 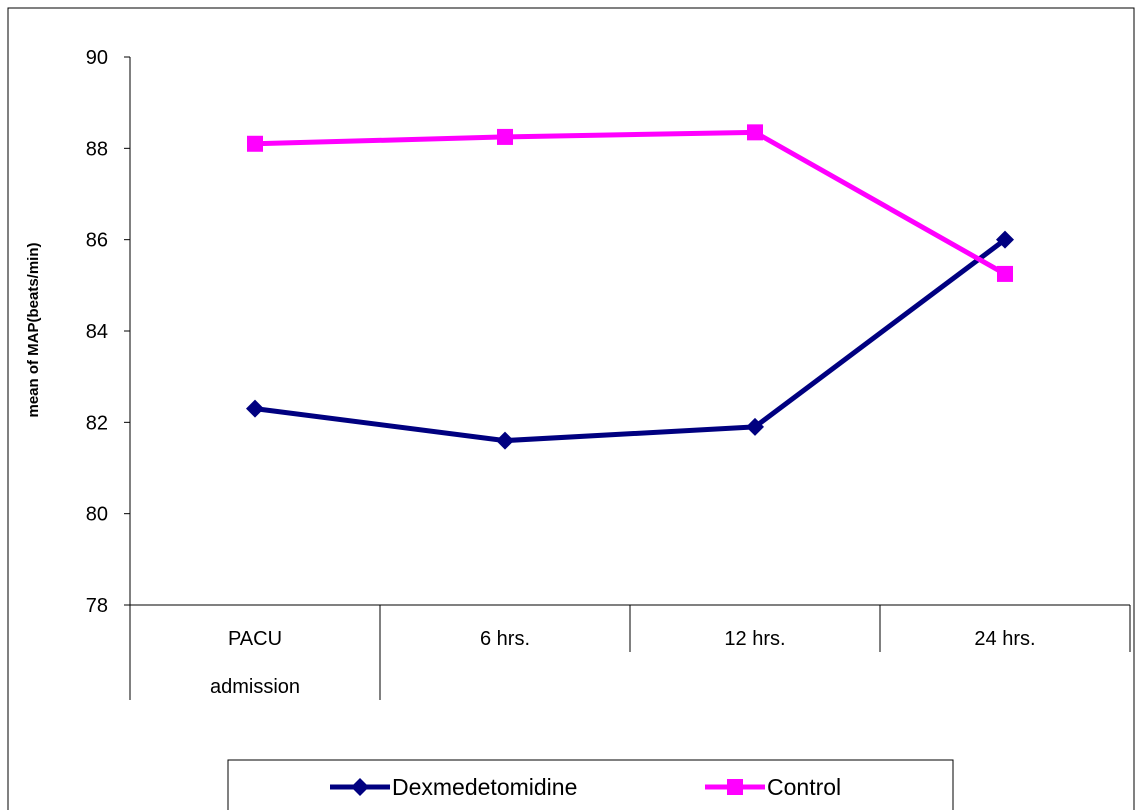 What do you see at coordinates (804, 787) in the screenshot?
I see `legend-label-control: Control` at bounding box center [804, 787].